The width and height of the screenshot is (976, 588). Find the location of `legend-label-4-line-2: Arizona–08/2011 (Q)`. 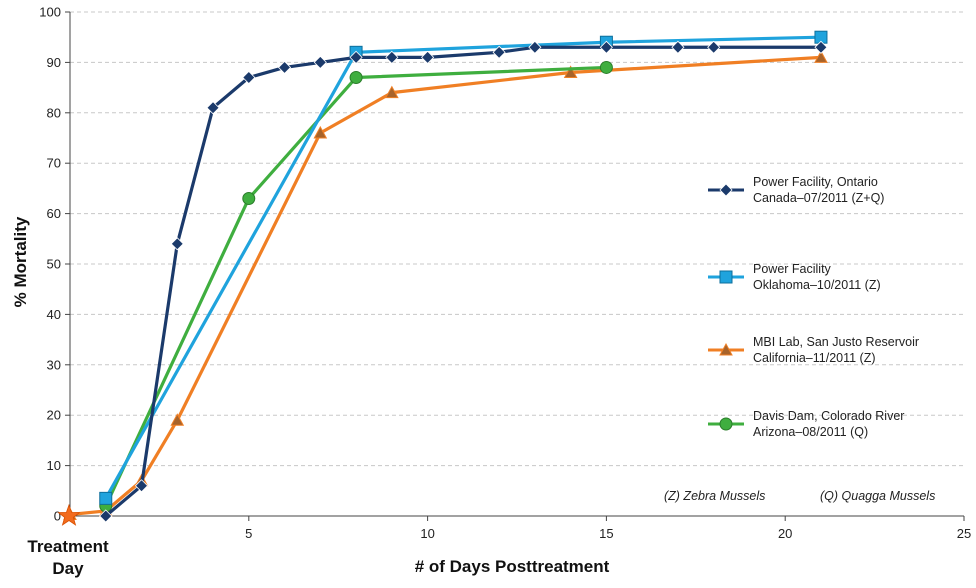

legend-label-4-line-2: Arizona–08/2011 (Q) is located at coordinates (810, 432).